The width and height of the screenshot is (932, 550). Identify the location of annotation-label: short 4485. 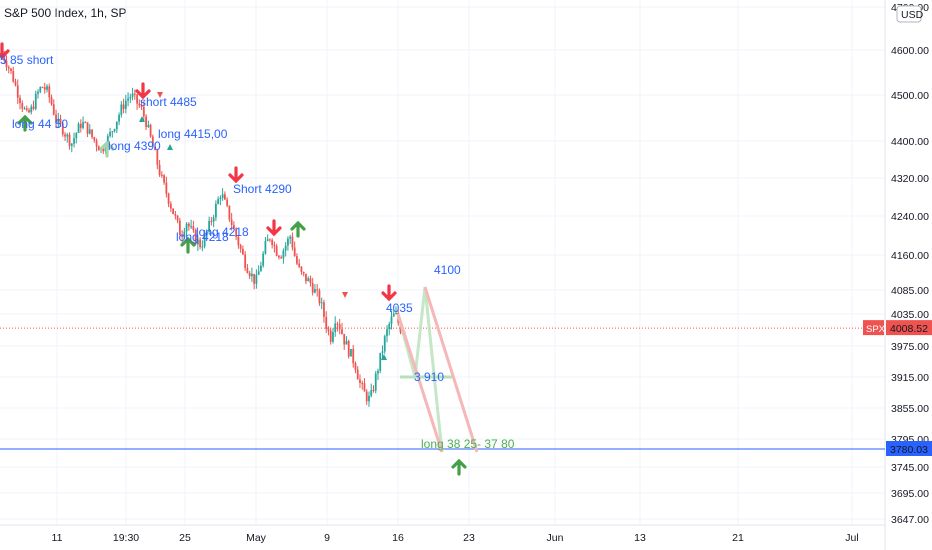
(168, 102).